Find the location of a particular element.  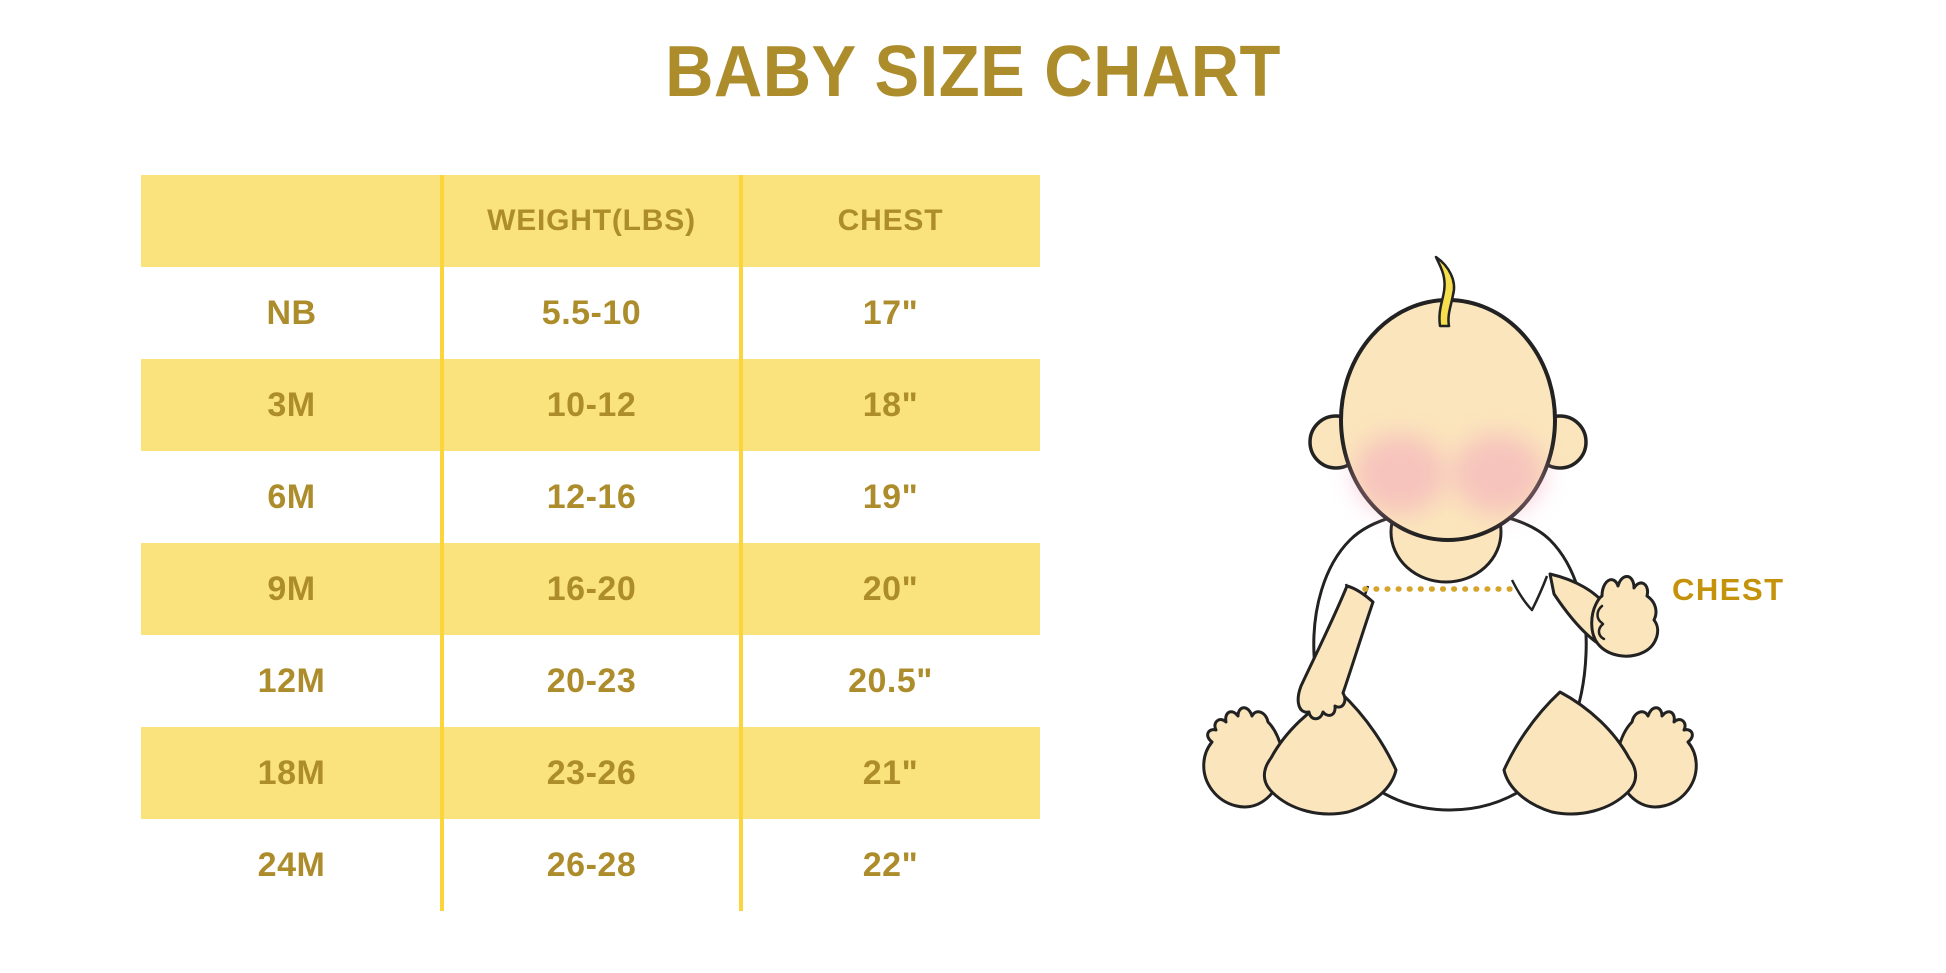

table-row: 12M 20-23 20.5" is located at coordinates (590, 681).